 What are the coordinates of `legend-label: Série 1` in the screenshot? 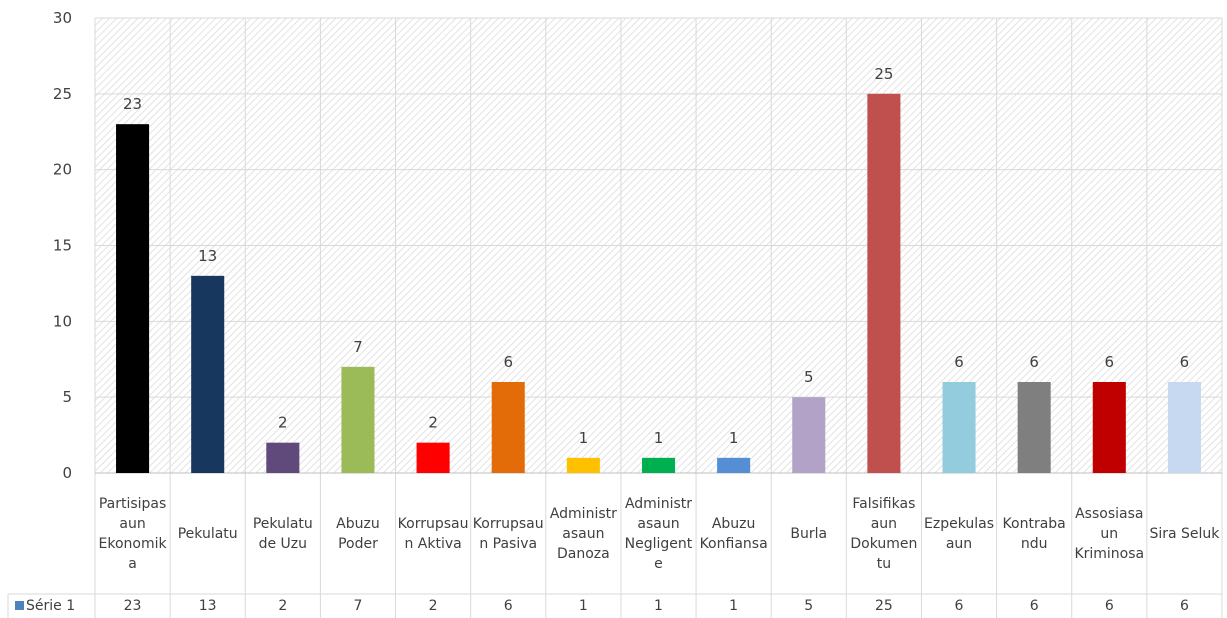 It's located at (51, 606).